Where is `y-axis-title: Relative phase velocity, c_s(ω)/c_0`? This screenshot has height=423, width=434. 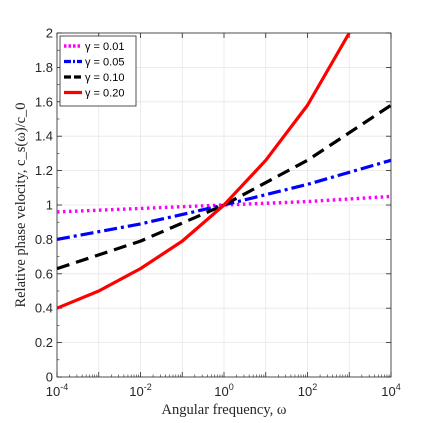
y-axis-title: Relative phase velocity, c_s(ω)/c_0 is located at coordinates (21, 204).